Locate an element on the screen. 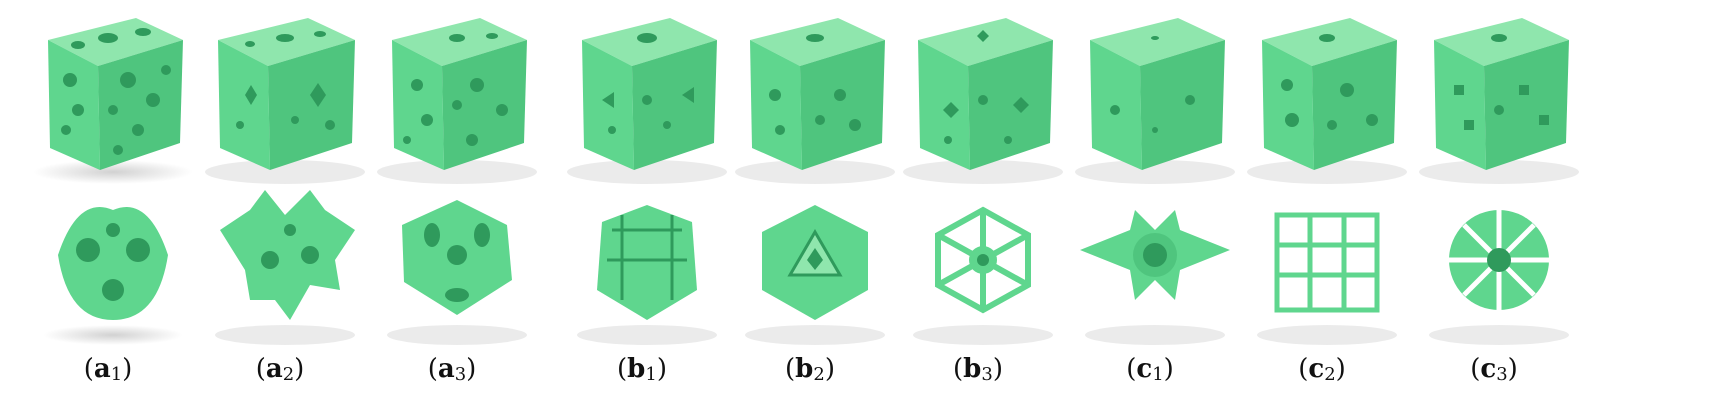 The height and width of the screenshot is (406, 1722). cube-c2-image is located at coordinates (1327, 181).